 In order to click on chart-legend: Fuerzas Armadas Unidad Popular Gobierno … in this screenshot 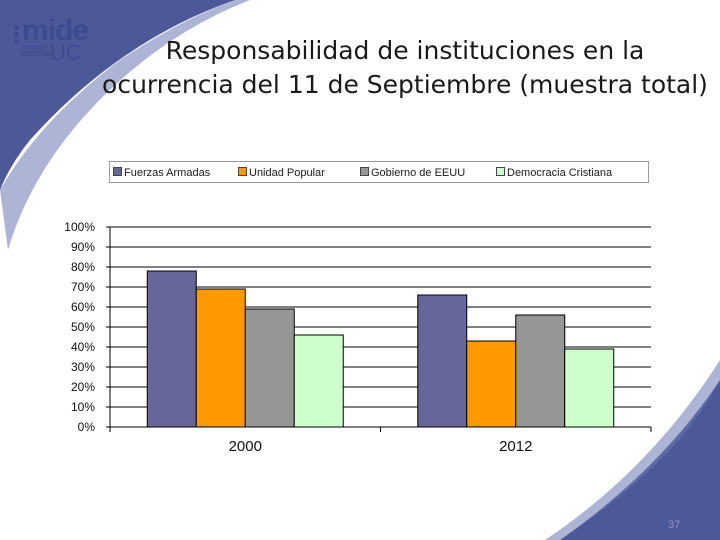, I will do `click(379, 172)`.